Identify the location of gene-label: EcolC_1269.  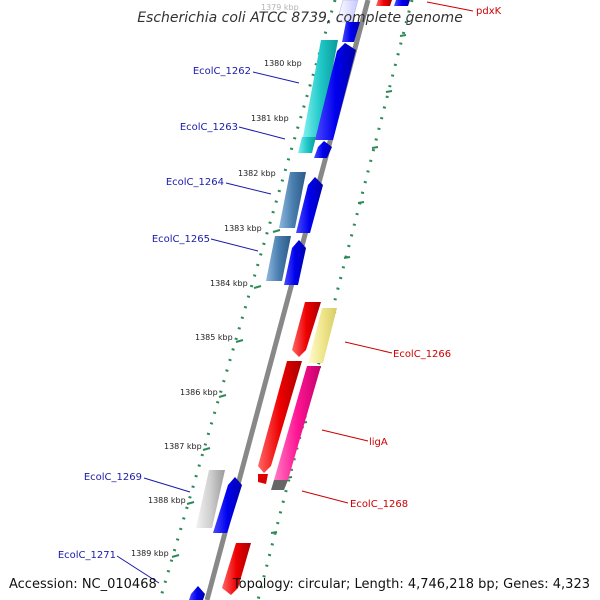
(113, 477).